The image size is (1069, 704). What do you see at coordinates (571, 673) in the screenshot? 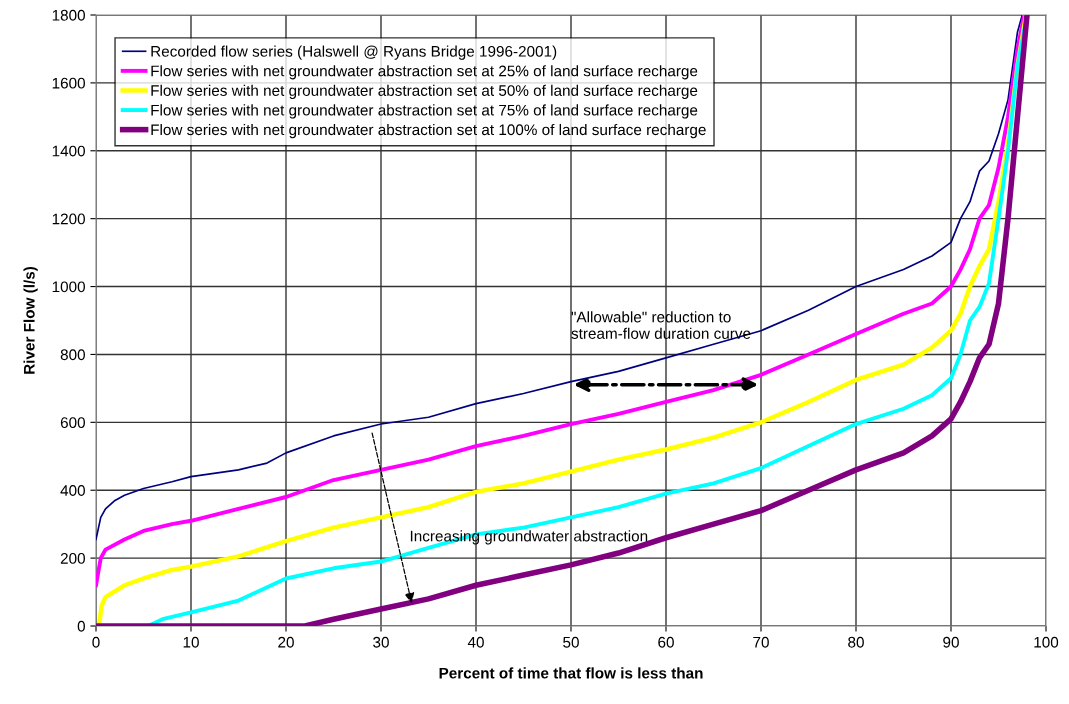
I see `x-axis-title: Percent of time that flow is less than` at bounding box center [571, 673].